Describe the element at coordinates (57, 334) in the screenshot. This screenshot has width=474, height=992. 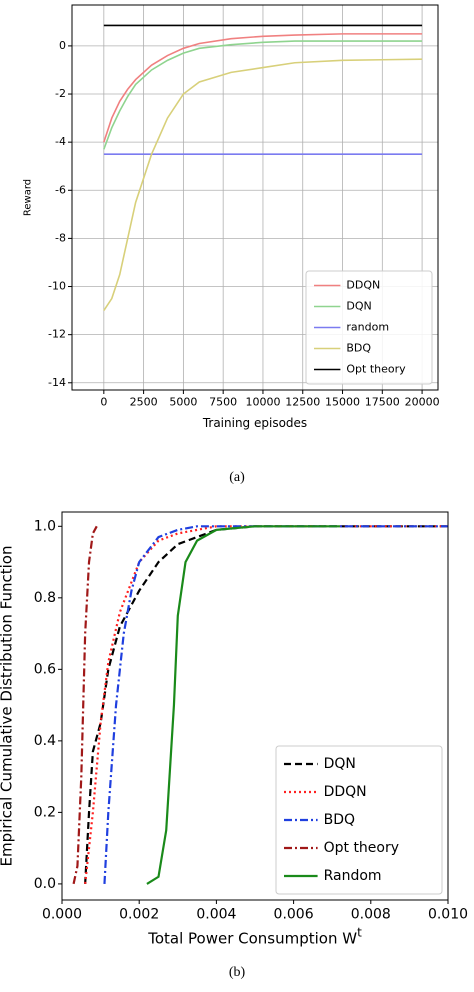
I see `y-tick-label: -12` at that location.